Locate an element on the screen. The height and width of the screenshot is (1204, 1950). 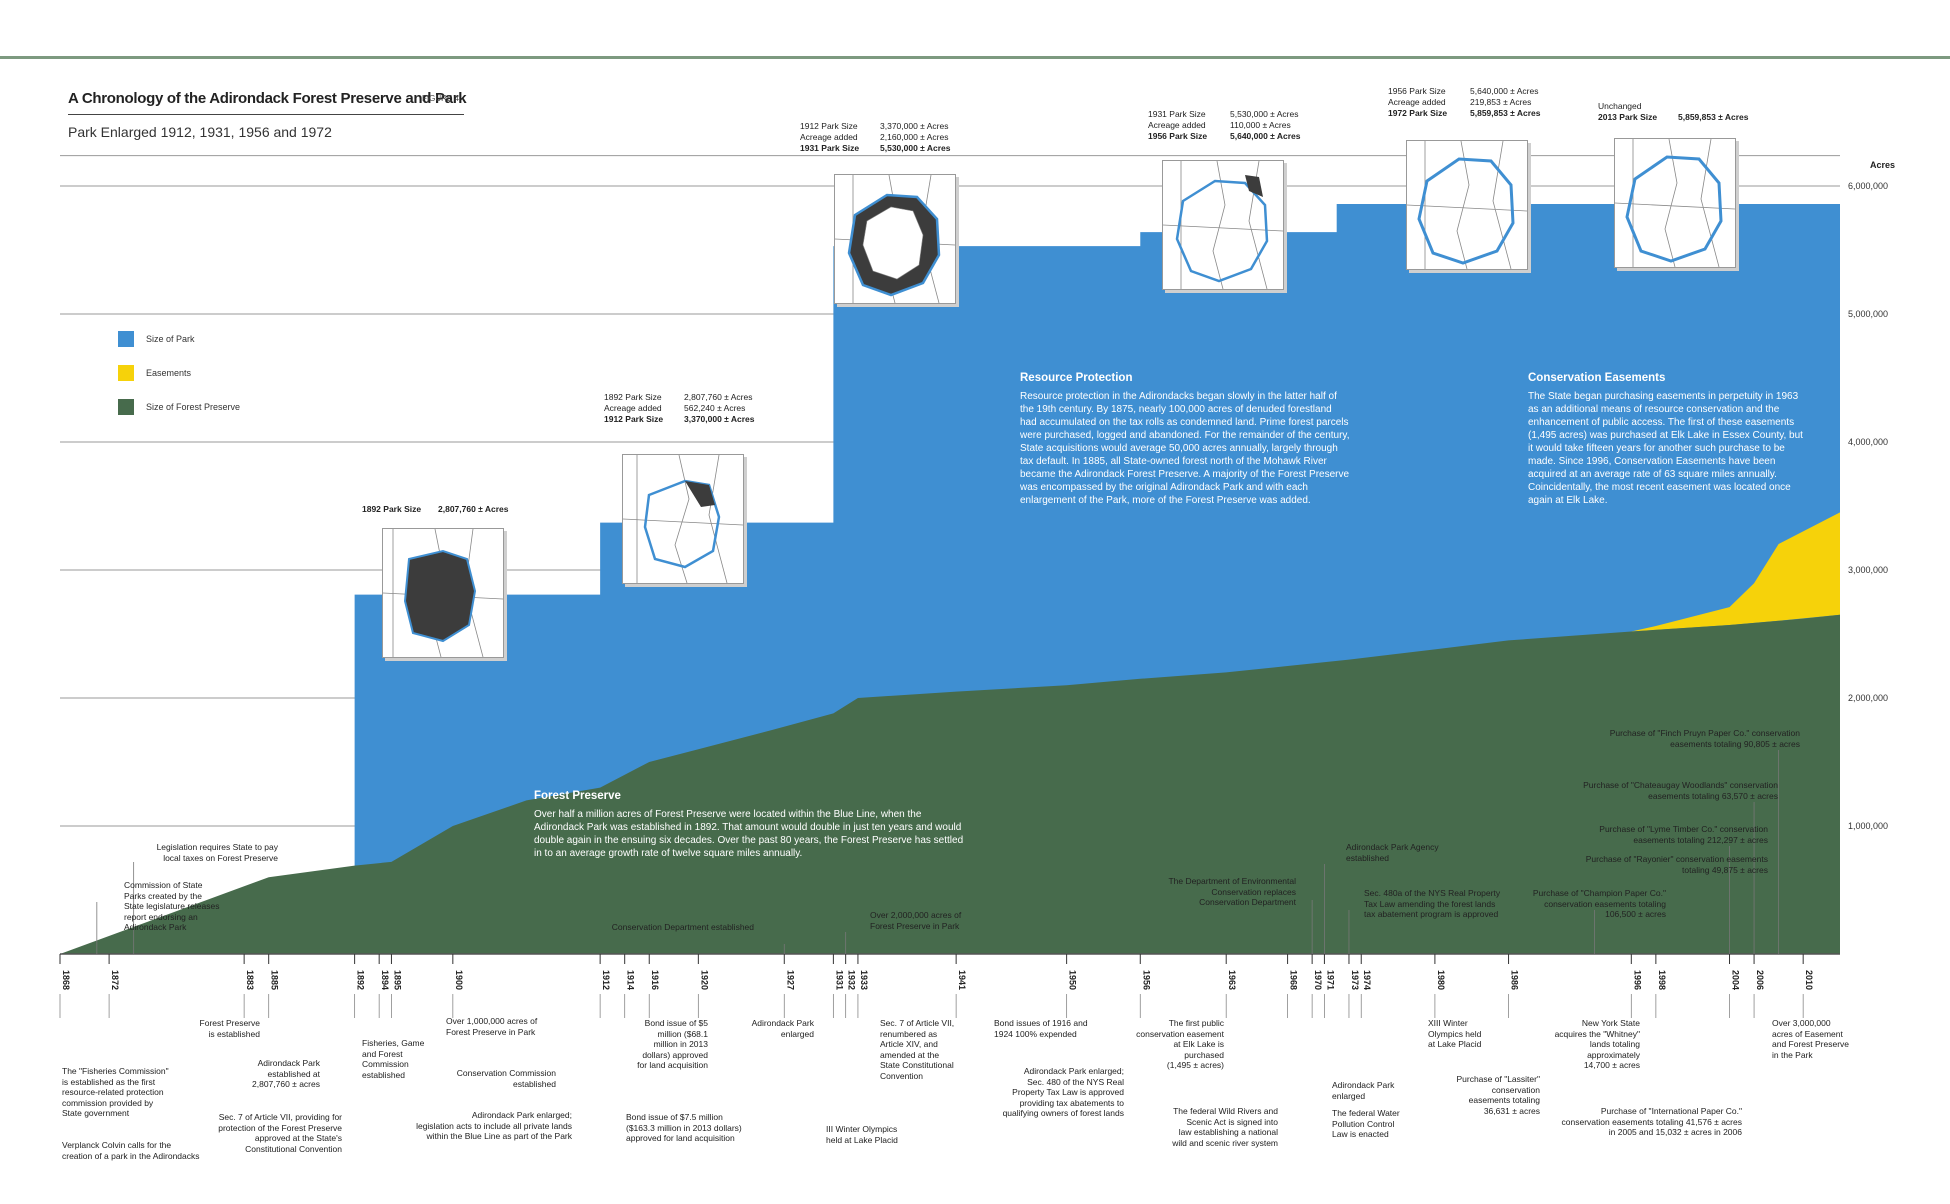
x-tick-label: 1973 is located at coordinates (1355, 980).